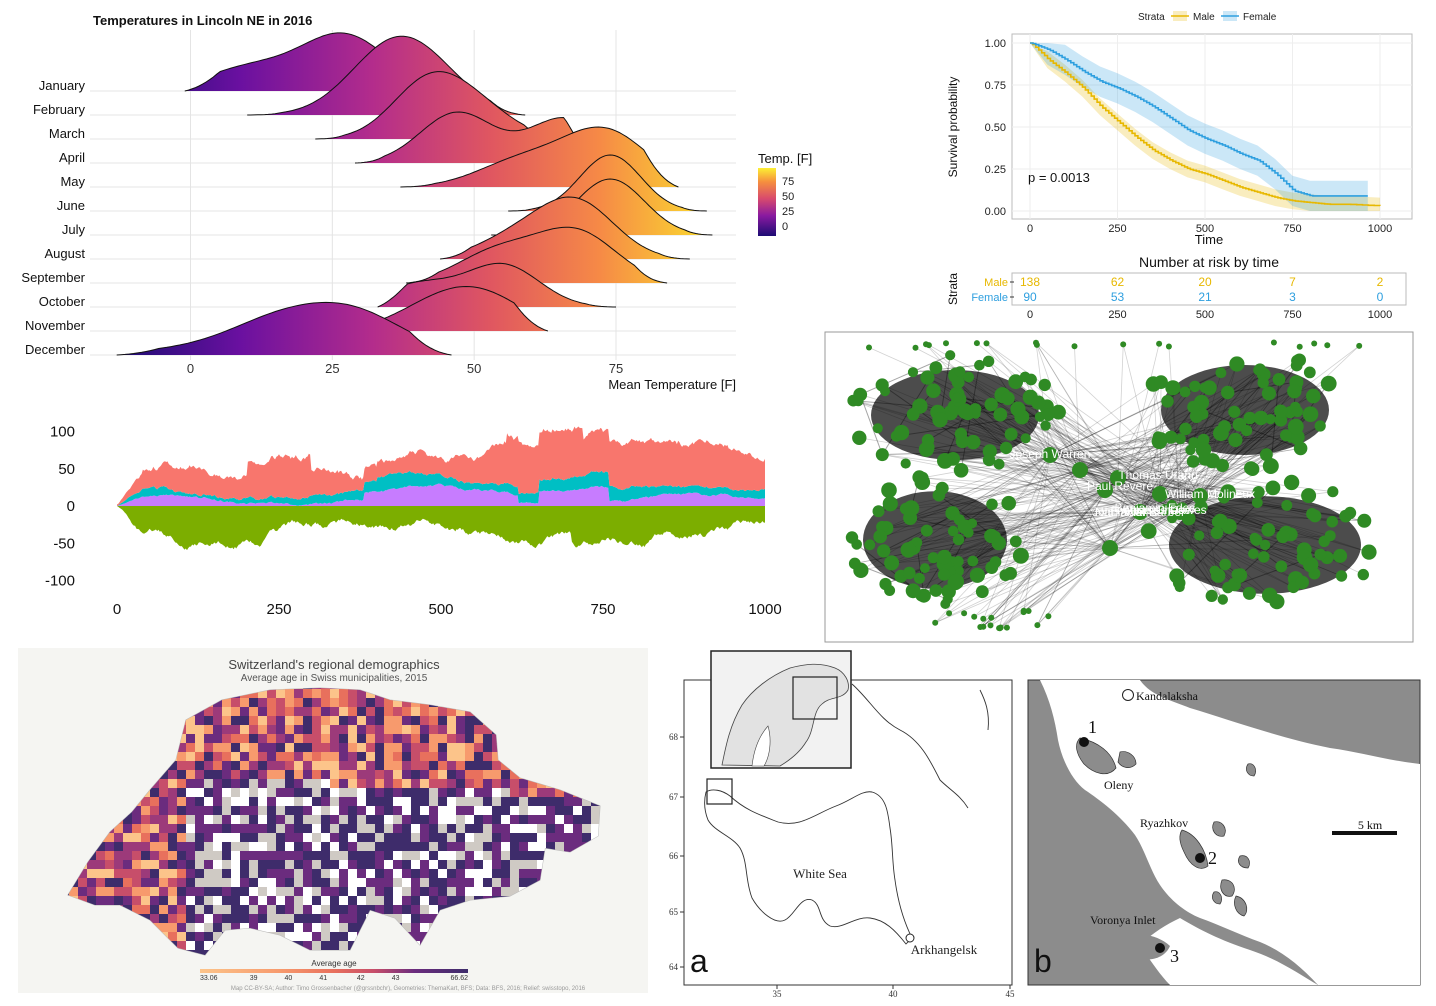 This screenshot has height=1006, width=1436. Describe the element at coordinates (616, 368) in the screenshot. I see `ridge-x-tick-label: 75` at that location.